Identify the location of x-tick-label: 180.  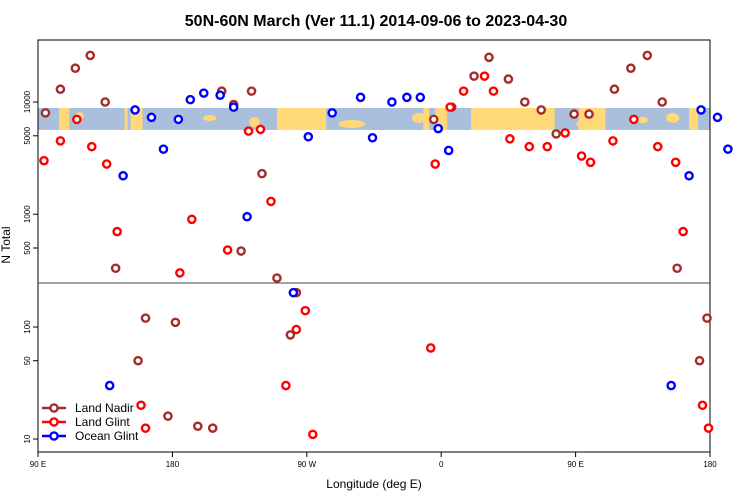
(173, 464).